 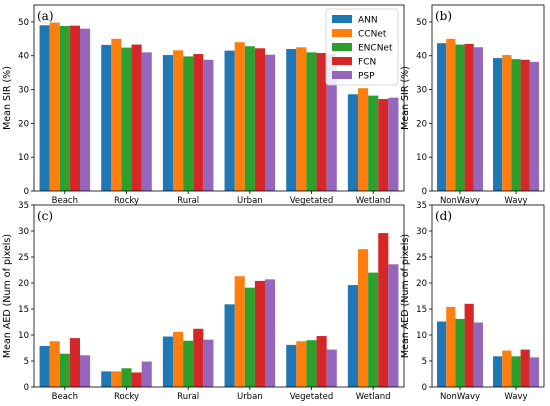 I want to click on panel-c-bar-beach-ccnet, so click(x=54, y=364).